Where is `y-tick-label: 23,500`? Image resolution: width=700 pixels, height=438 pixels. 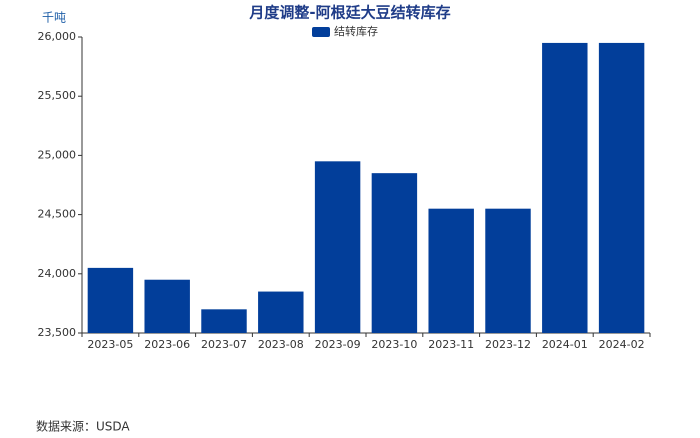 y-tick-label: 23,500 is located at coordinates (57, 332).